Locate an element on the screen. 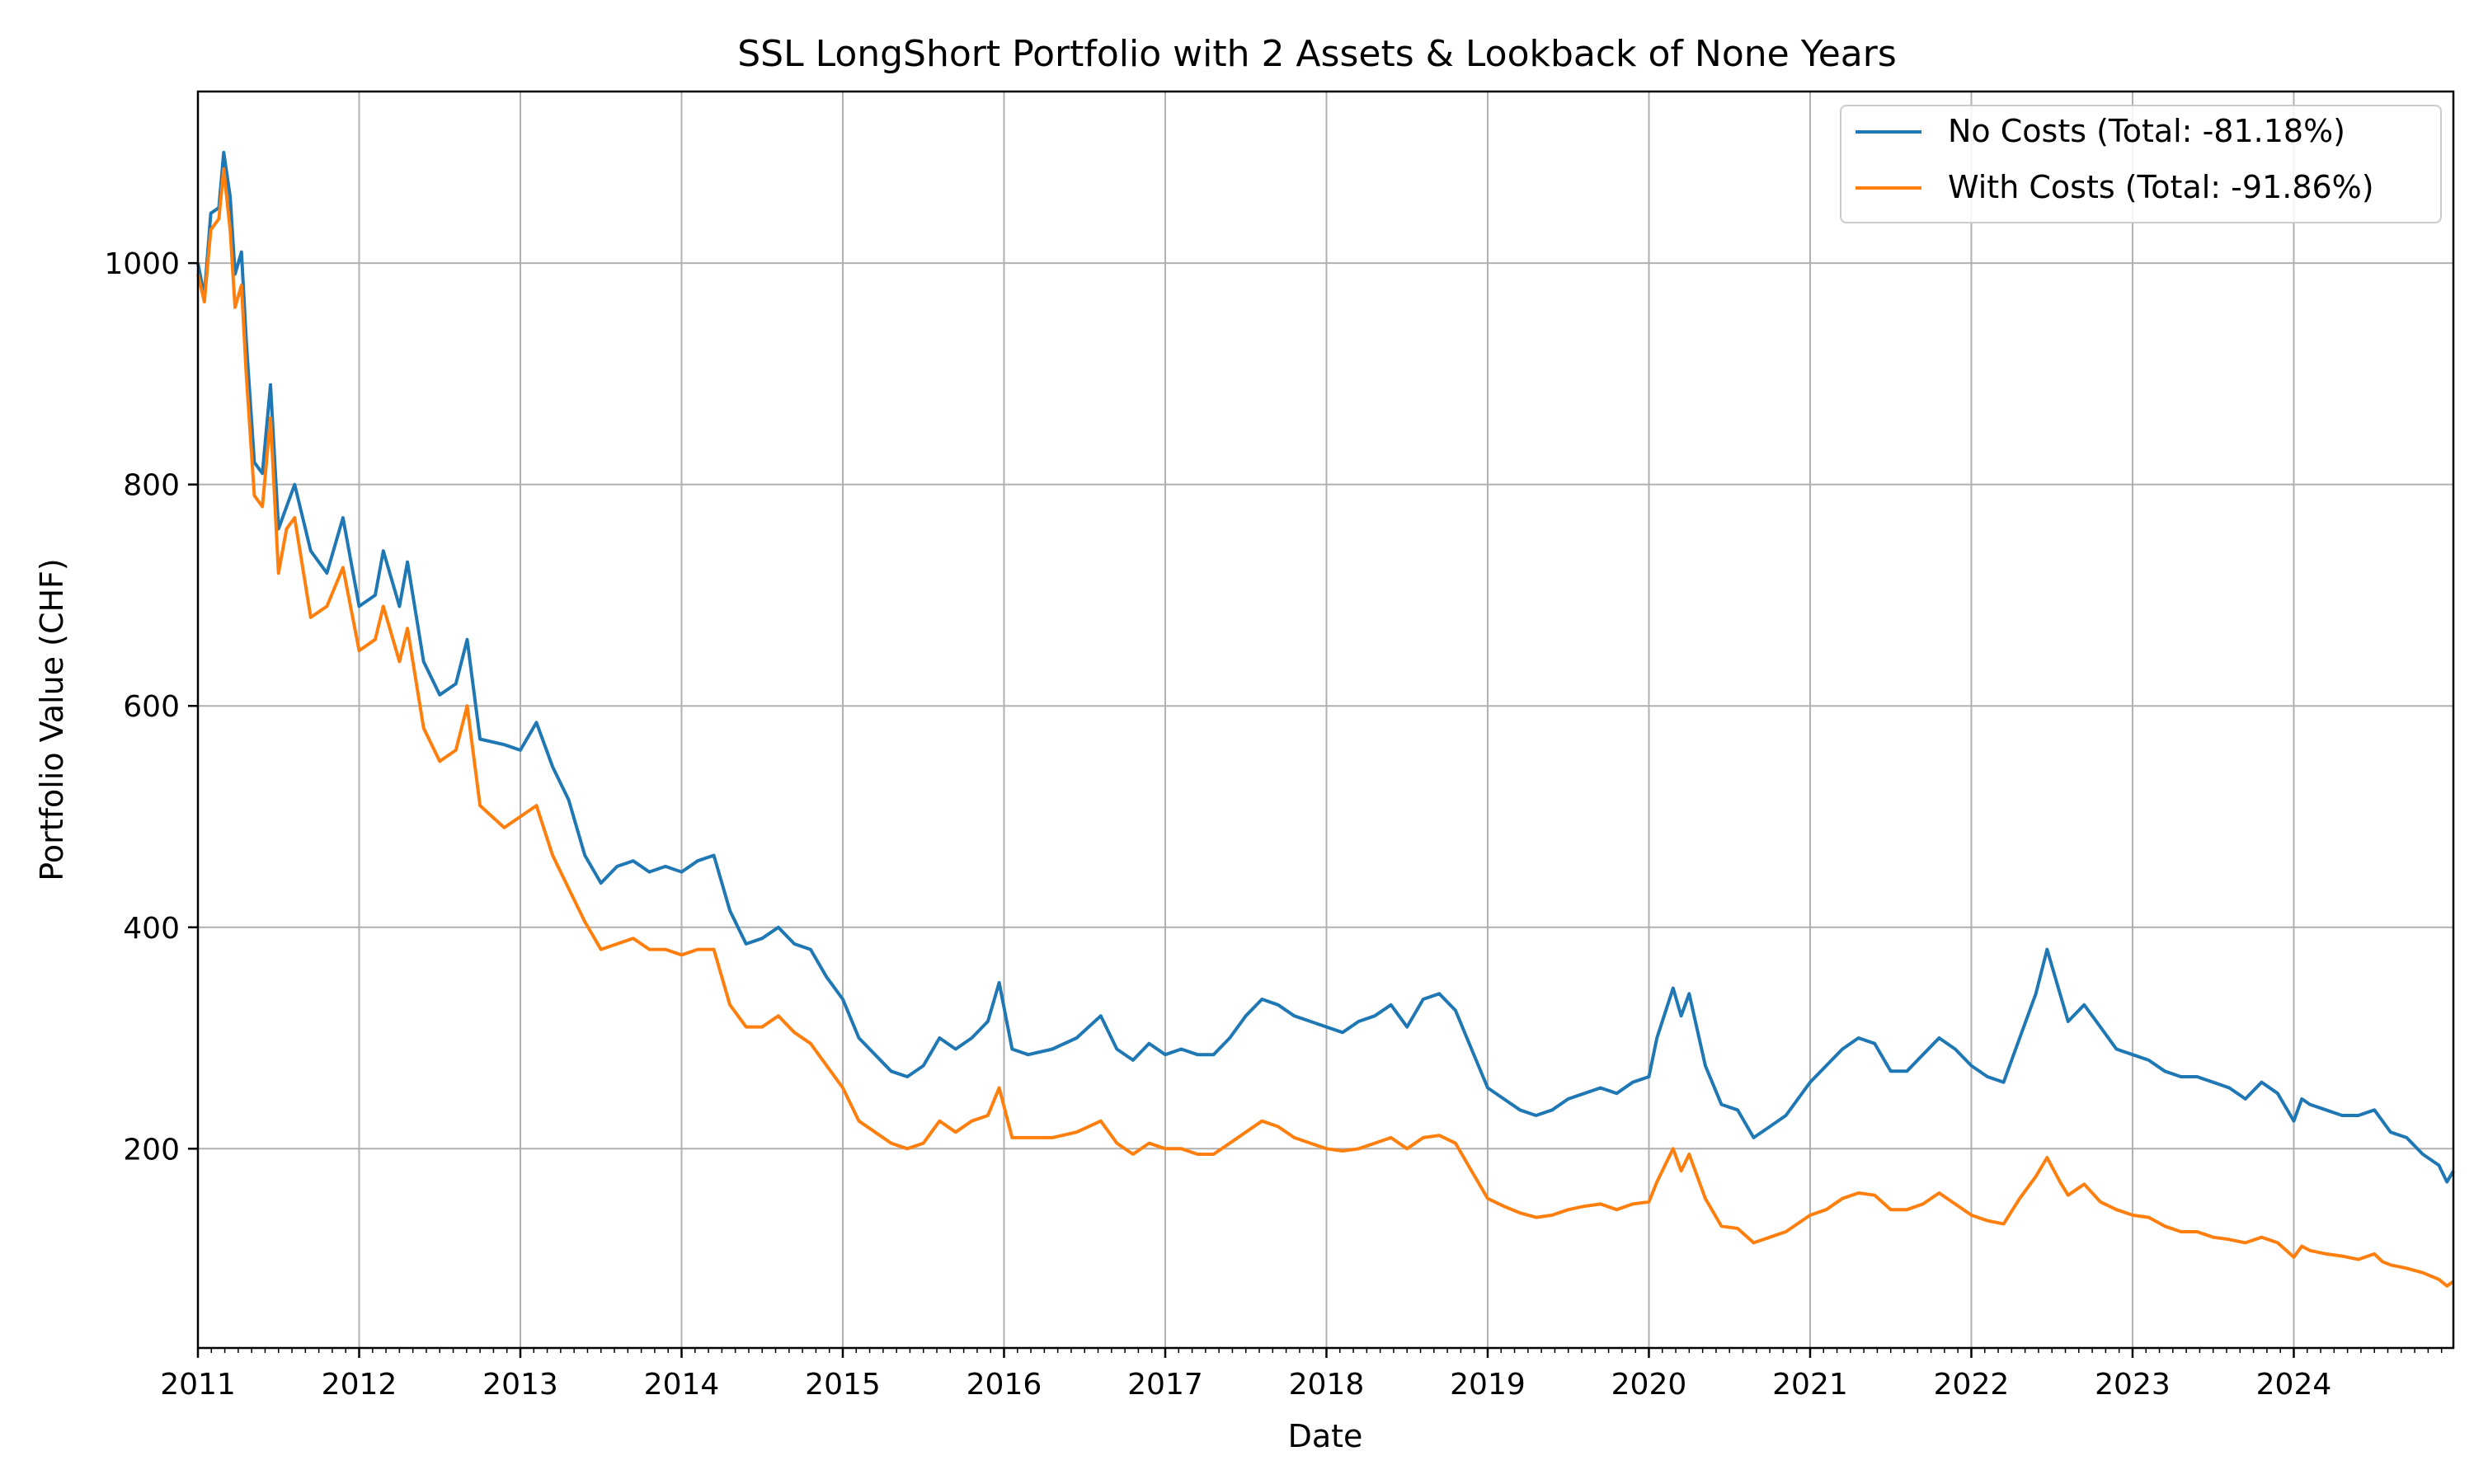 The image size is (2474, 1484). x-tick-label: 2021 is located at coordinates (1810, 1385).